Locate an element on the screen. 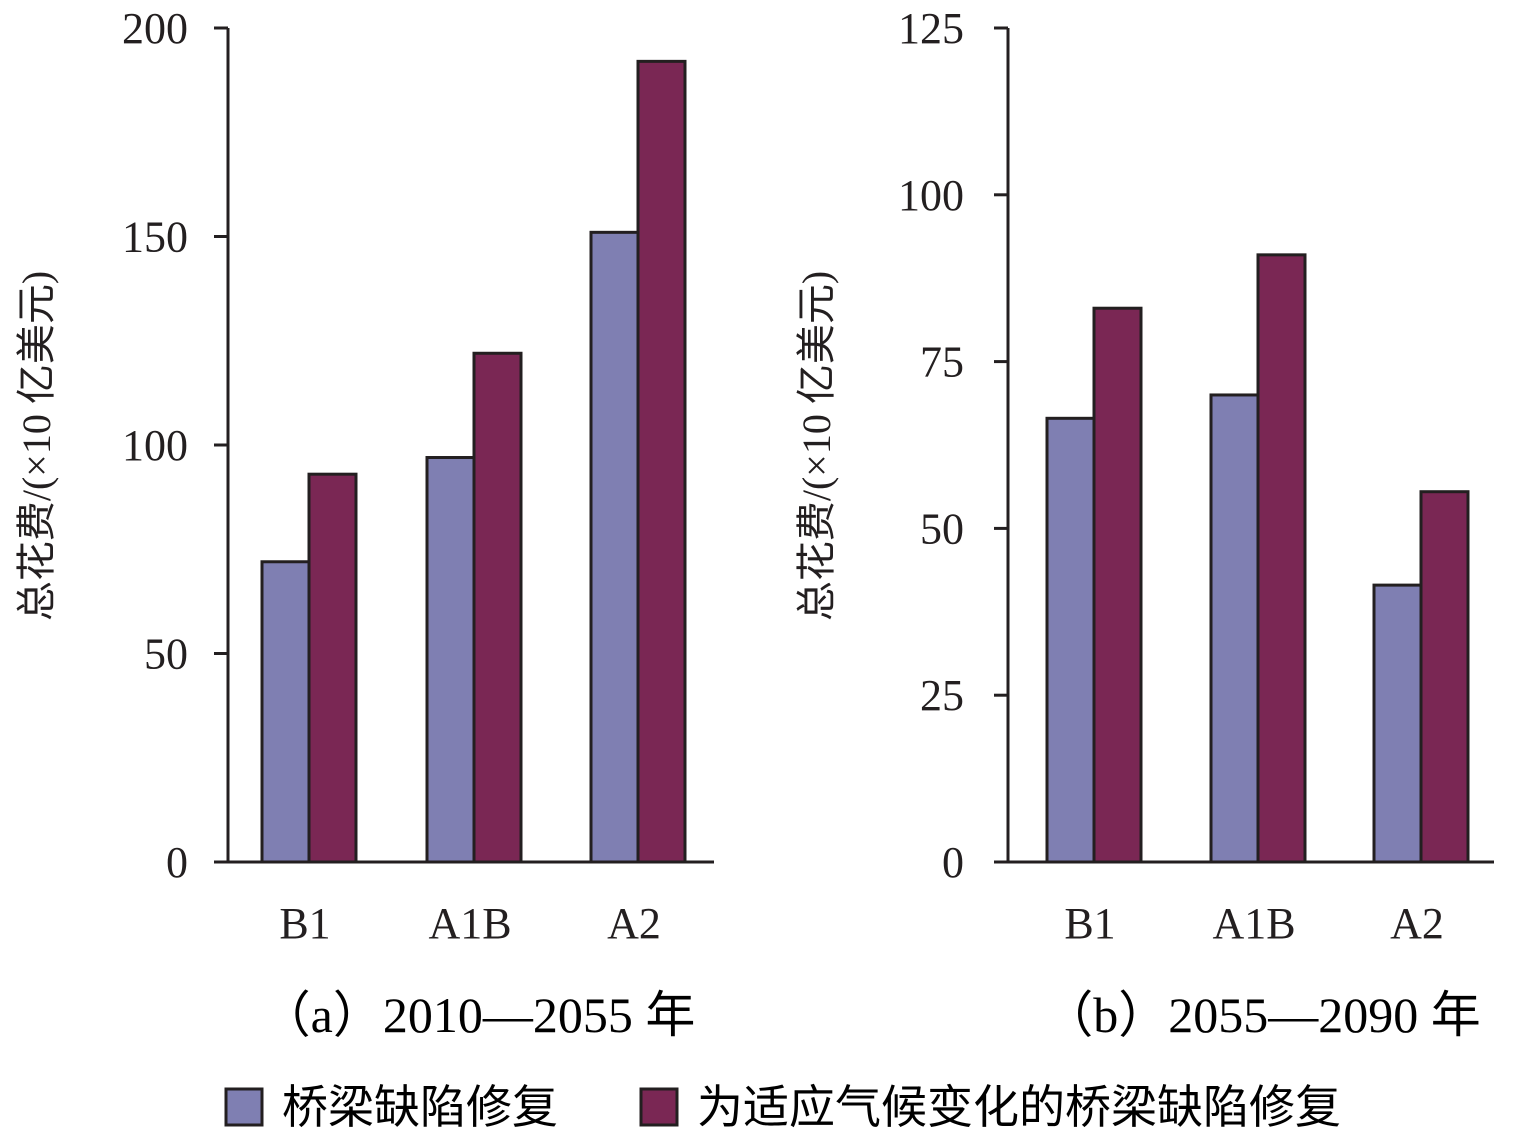 This screenshot has width=1535, height=1134. legend-swatch-series2 is located at coordinates (659, 1107).